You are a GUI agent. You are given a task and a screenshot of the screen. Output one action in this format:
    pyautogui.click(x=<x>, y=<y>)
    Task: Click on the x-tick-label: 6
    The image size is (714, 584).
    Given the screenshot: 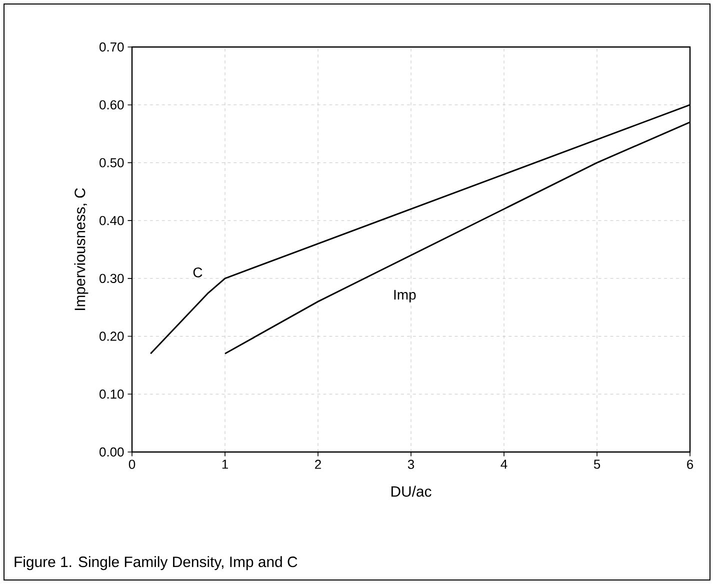 What is the action you would take?
    pyautogui.click(x=690, y=464)
    